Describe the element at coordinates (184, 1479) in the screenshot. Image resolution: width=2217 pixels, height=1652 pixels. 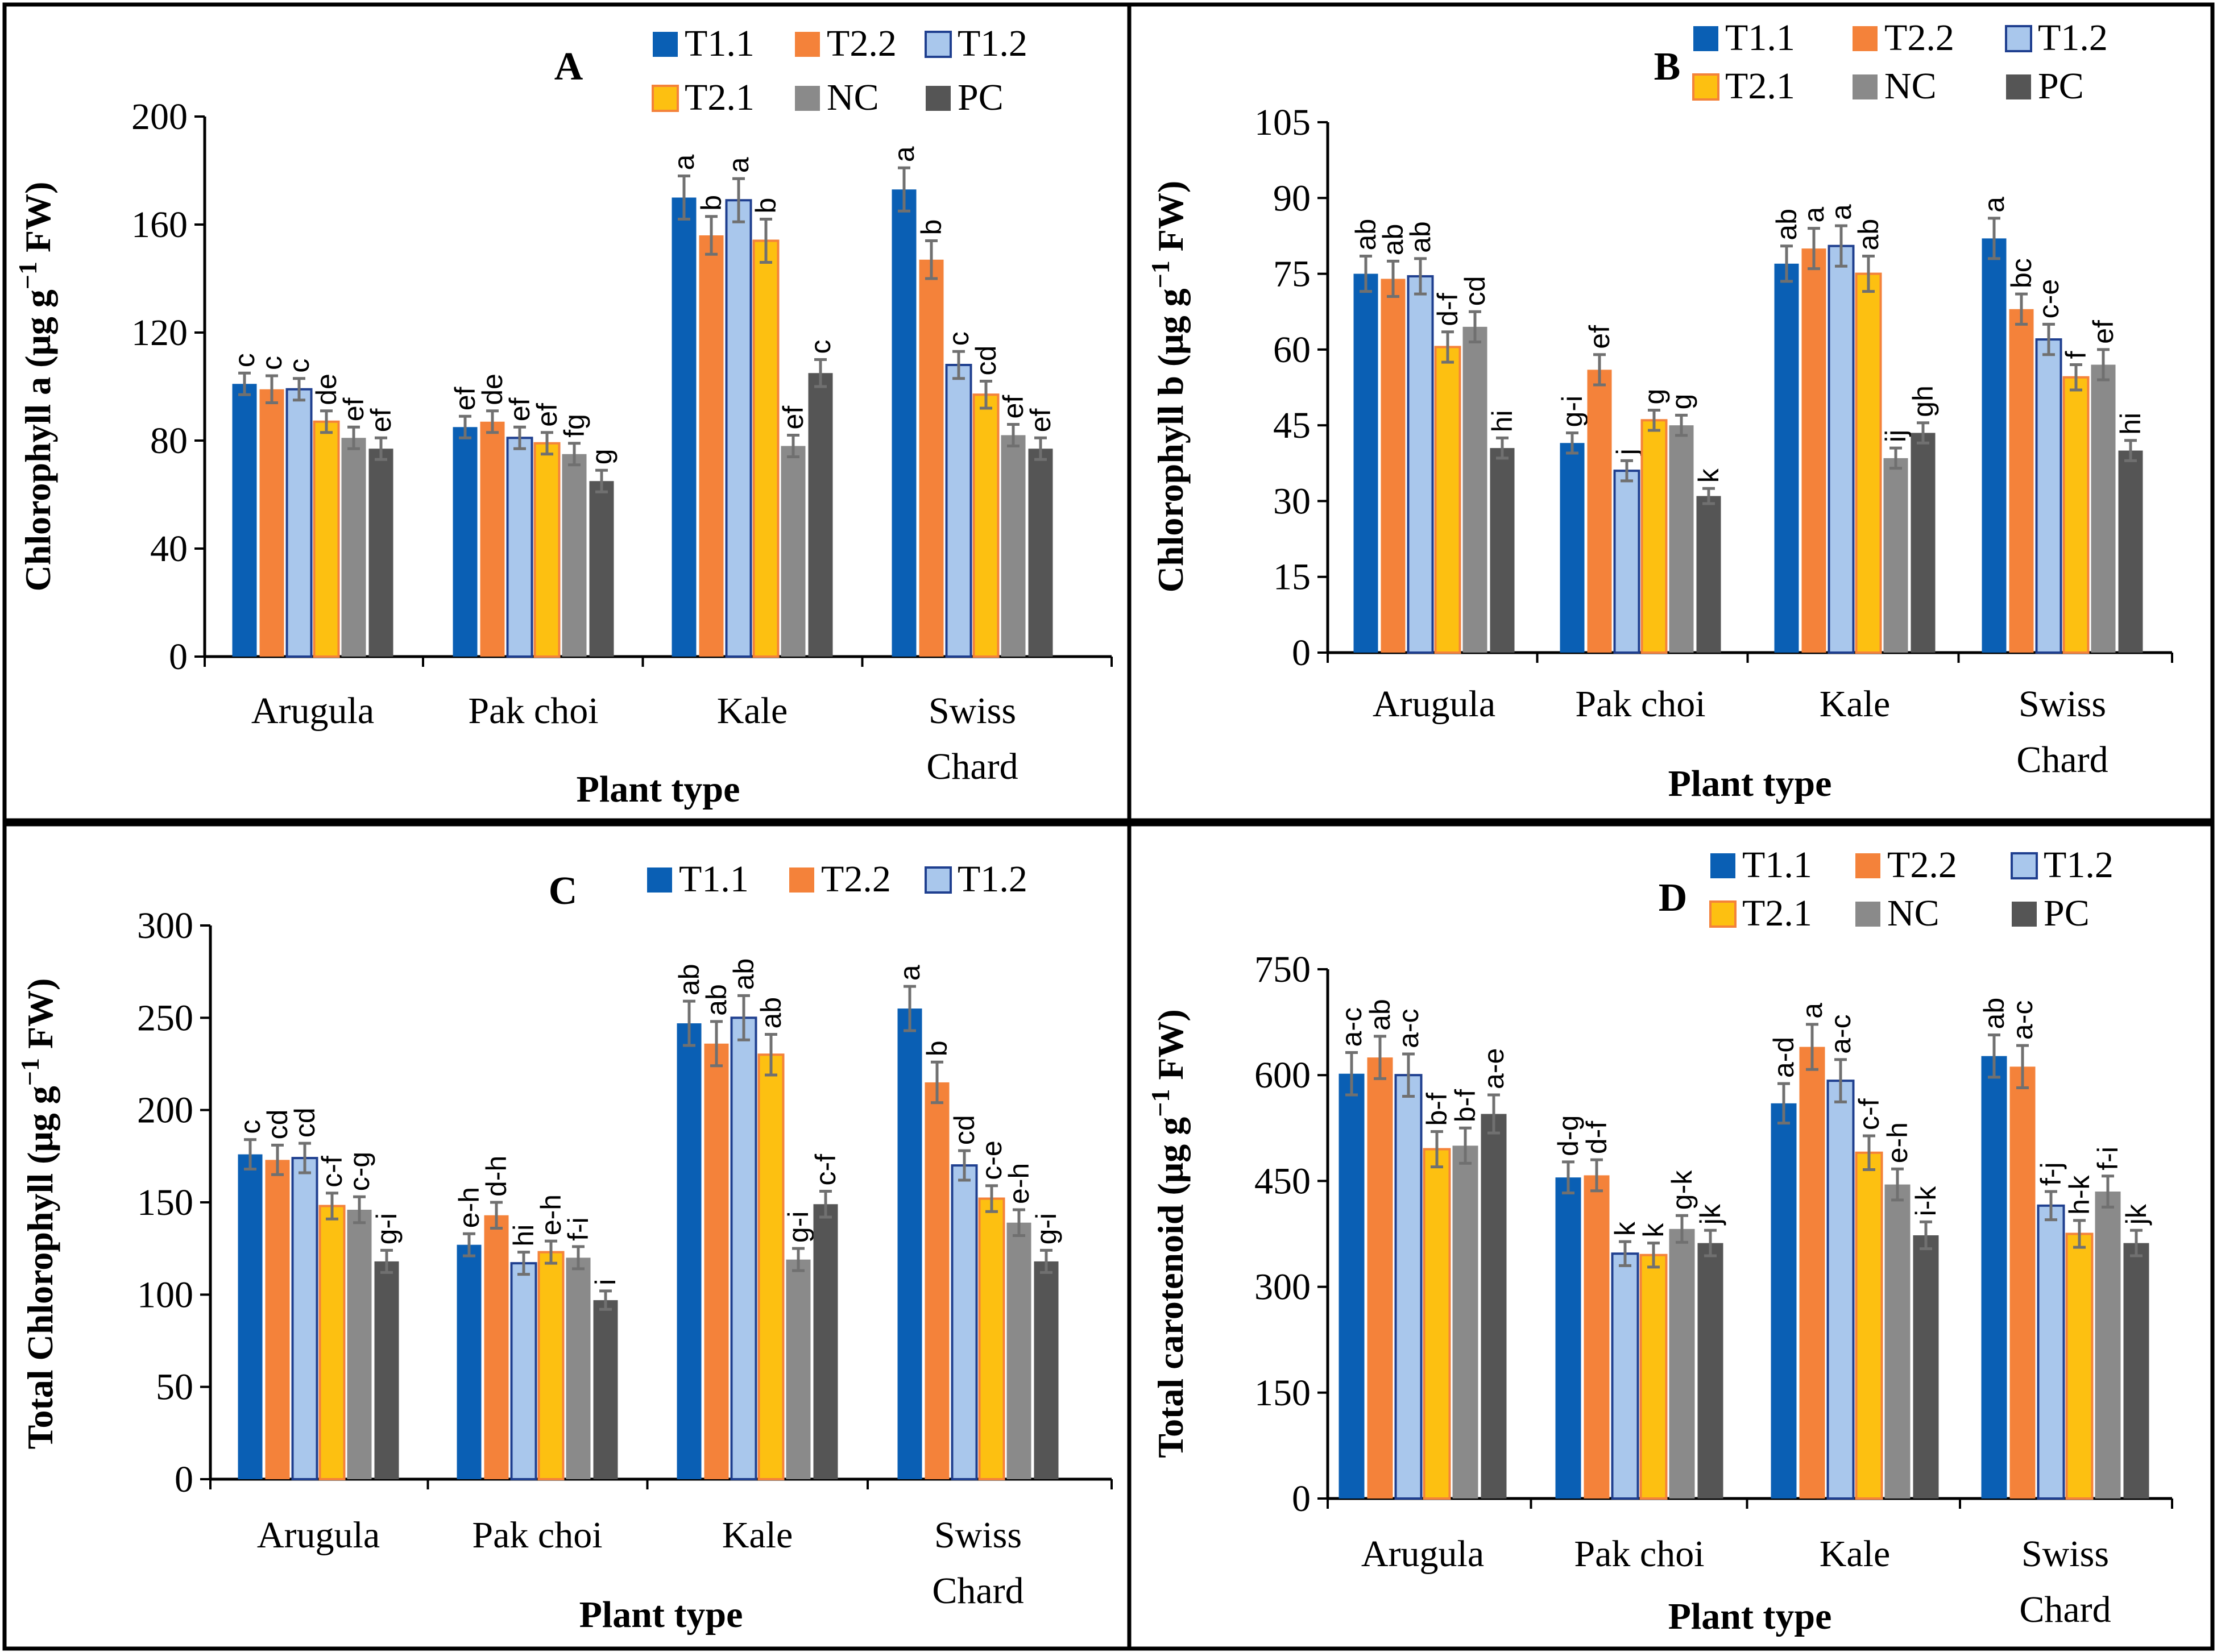
I see `y-tick-label: 0` at that location.